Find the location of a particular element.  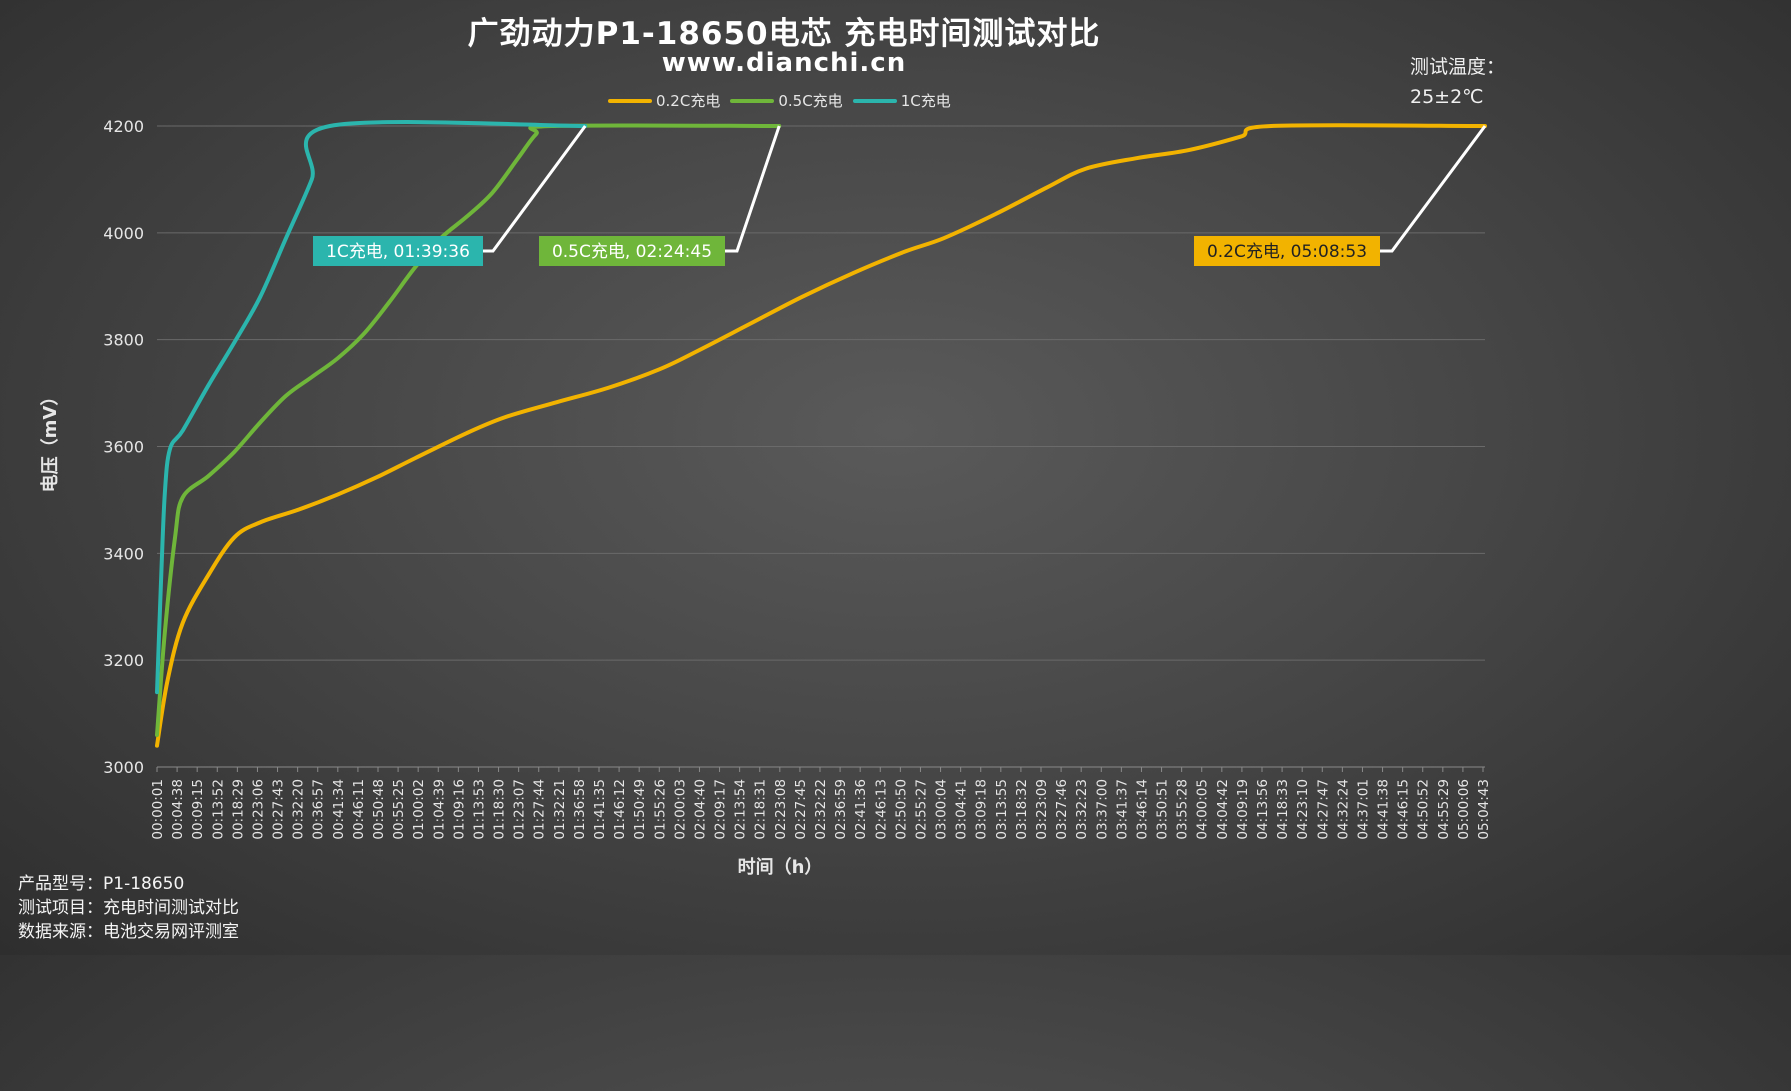

y-tick-label: 3400 is located at coordinates (123, 553).